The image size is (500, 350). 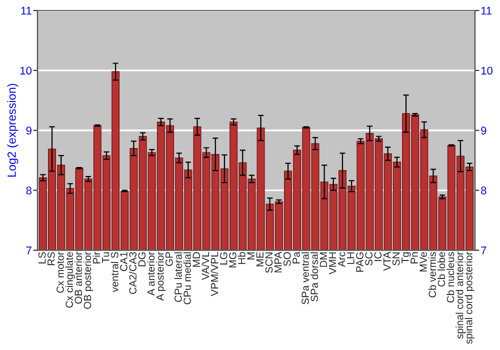 I want to click on y-axis-title: Log2 (expression), so click(x=12, y=130).